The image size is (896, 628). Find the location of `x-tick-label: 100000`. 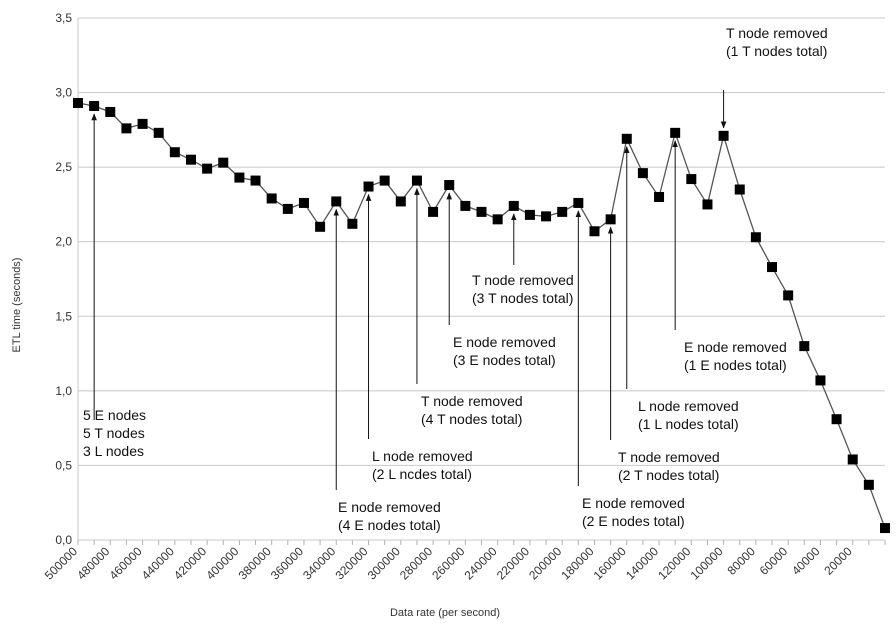

x-tick-label: 100000 is located at coordinates (707, 563).